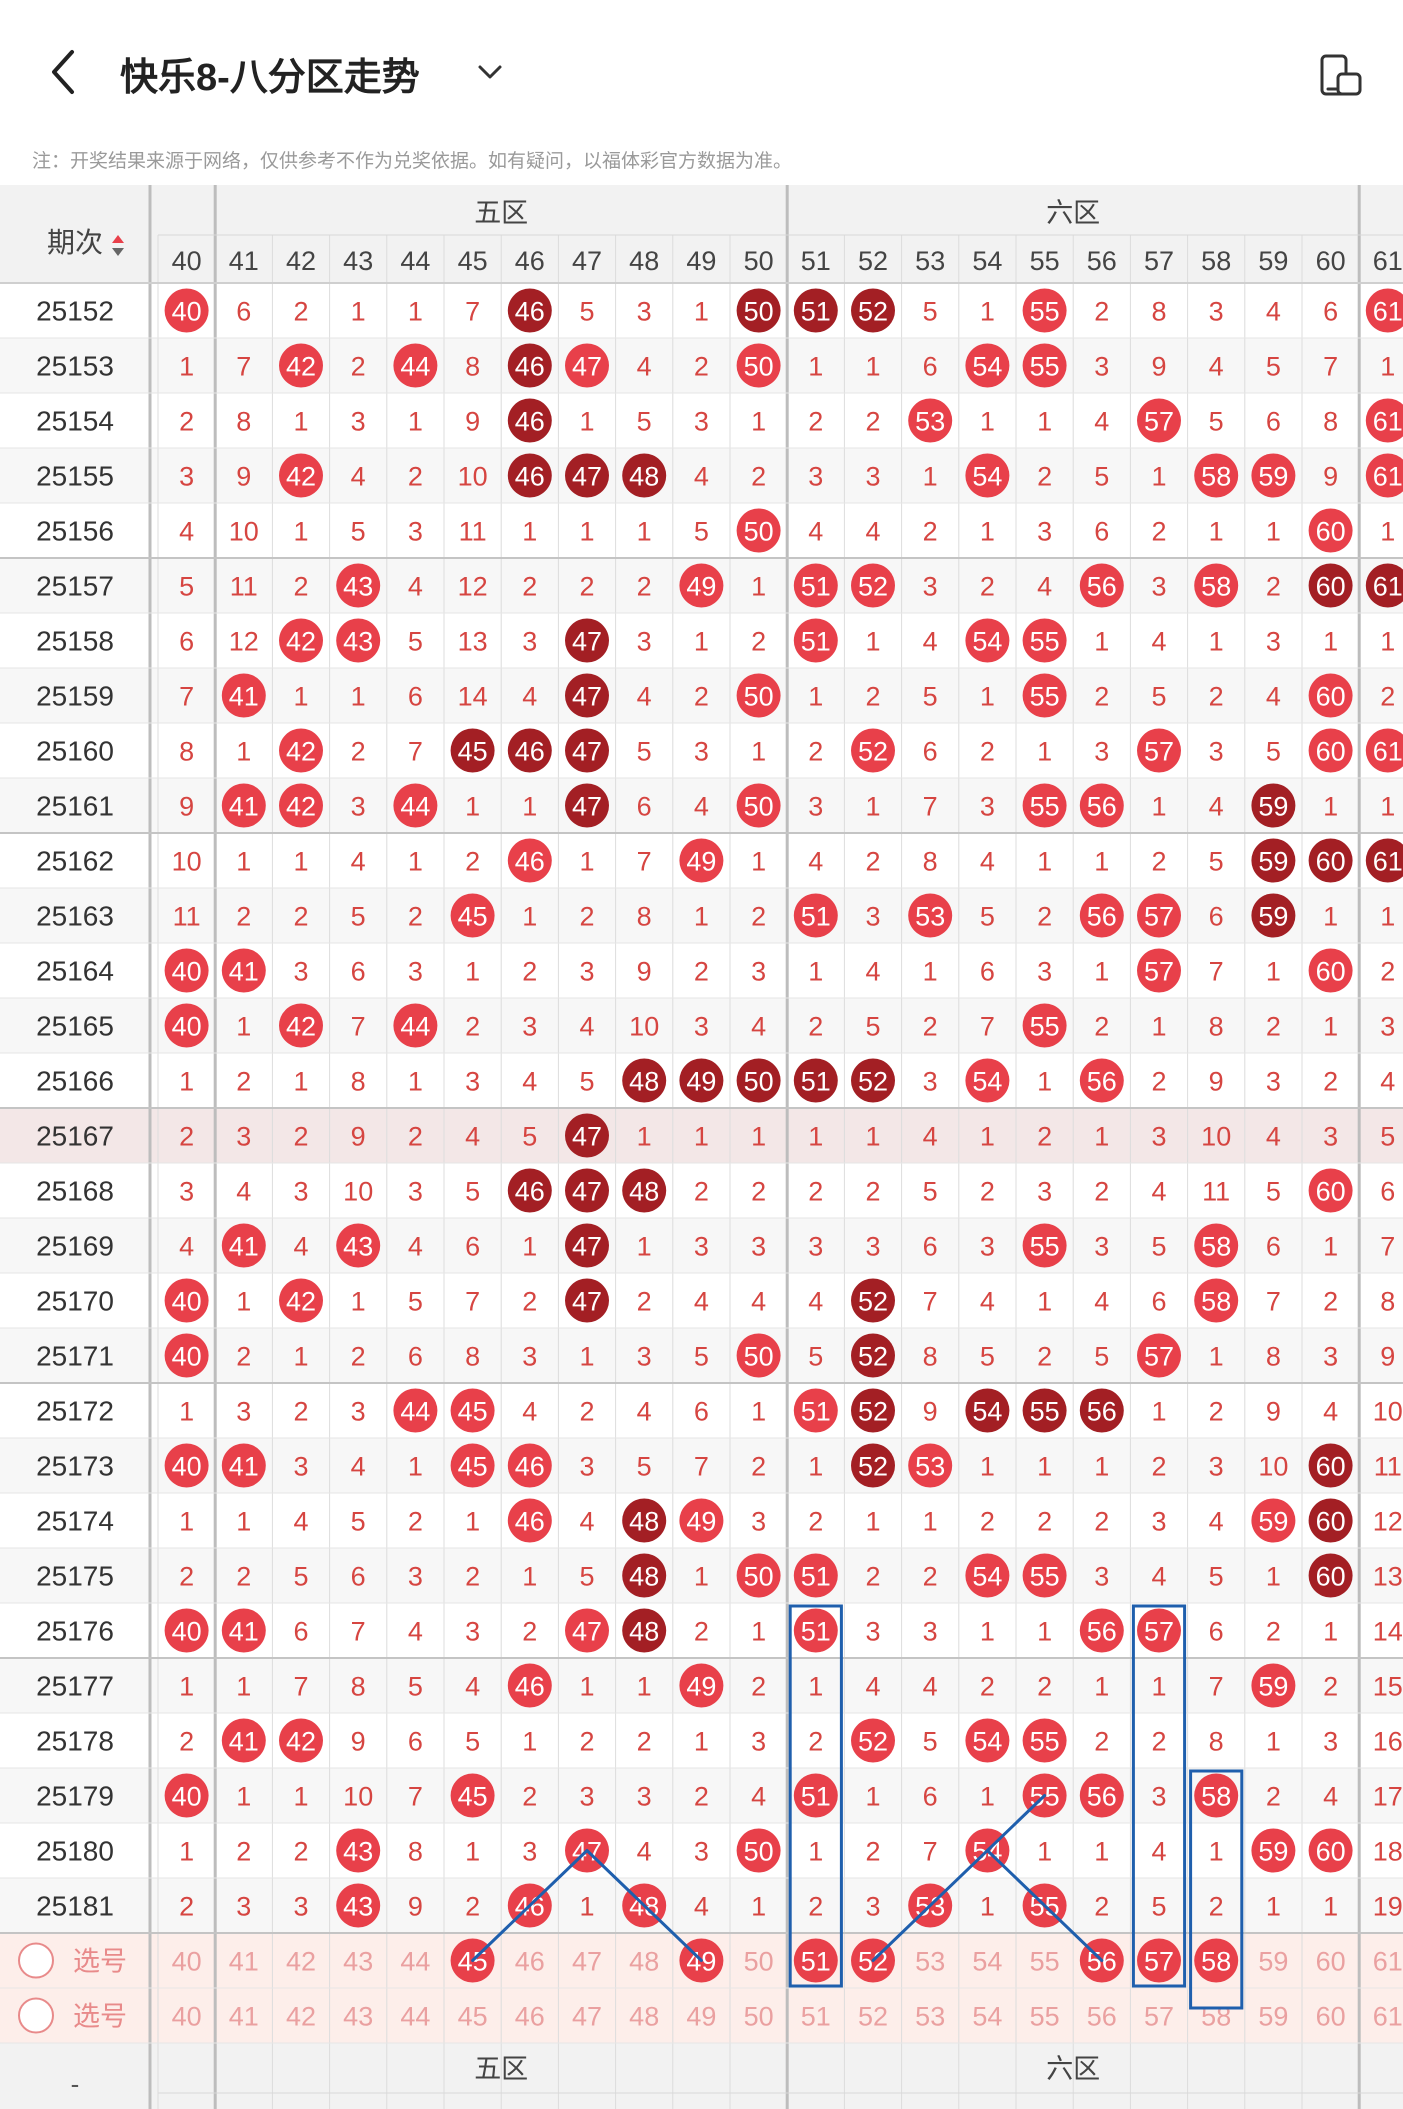  I want to click on selected-ball, so click(1159, 1960).